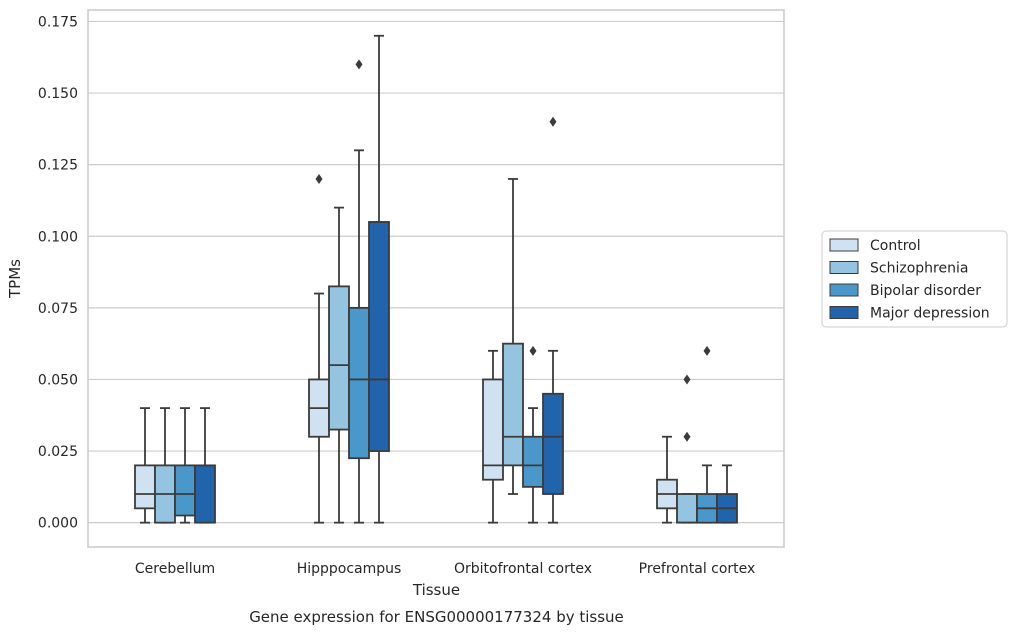  I want to click on legend-label: Bipolar disorder, so click(925, 291).